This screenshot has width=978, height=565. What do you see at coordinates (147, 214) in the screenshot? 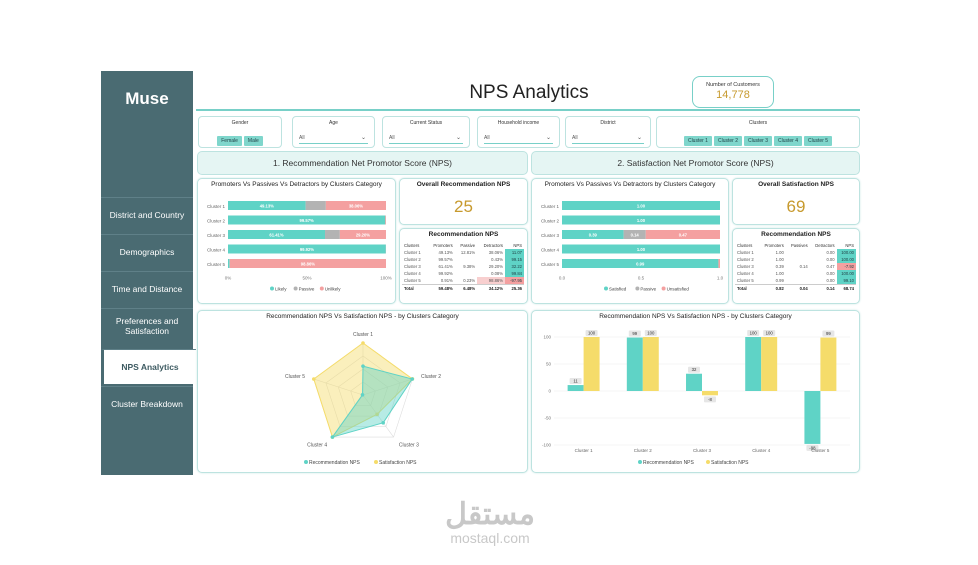
I see `nav-district-country: District and Country` at bounding box center [147, 214].